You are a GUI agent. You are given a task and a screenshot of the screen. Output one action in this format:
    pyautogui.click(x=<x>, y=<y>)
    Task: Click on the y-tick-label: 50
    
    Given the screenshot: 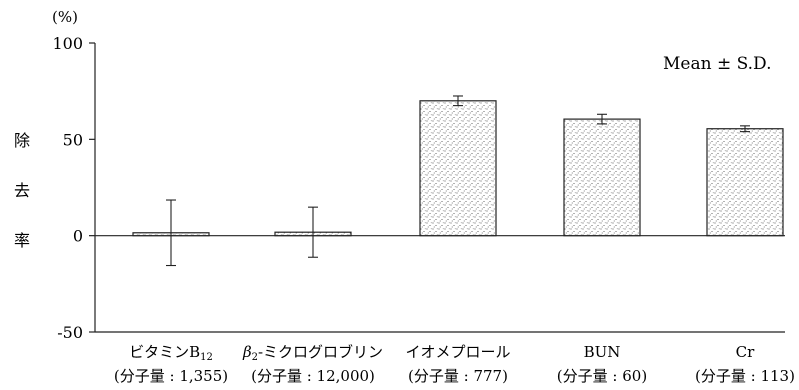 What is the action you would take?
    pyautogui.click(x=73, y=139)
    